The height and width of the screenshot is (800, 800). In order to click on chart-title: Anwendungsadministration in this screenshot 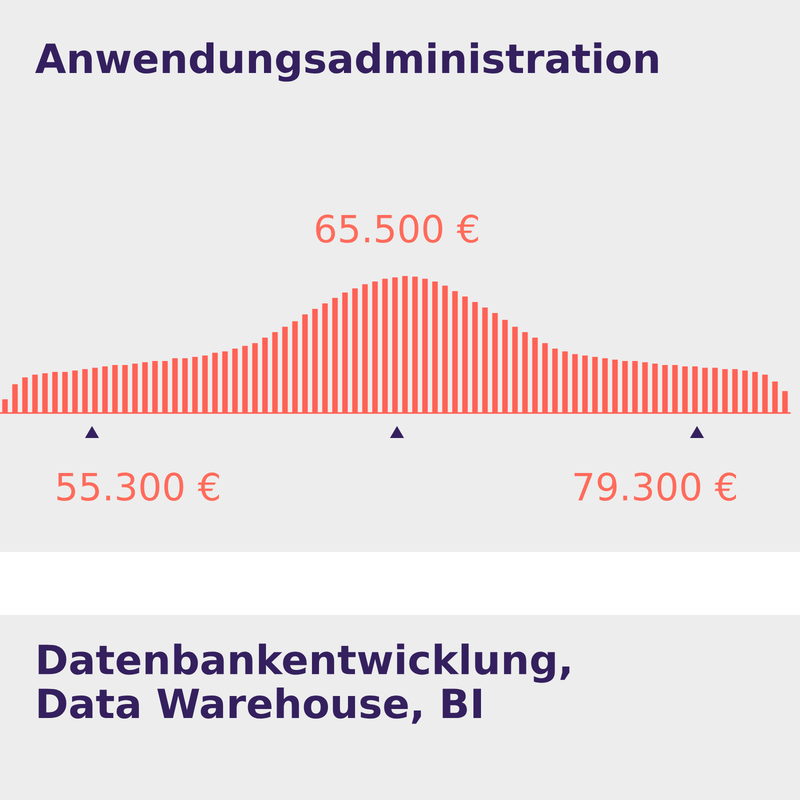, I will do `click(346, 62)`.